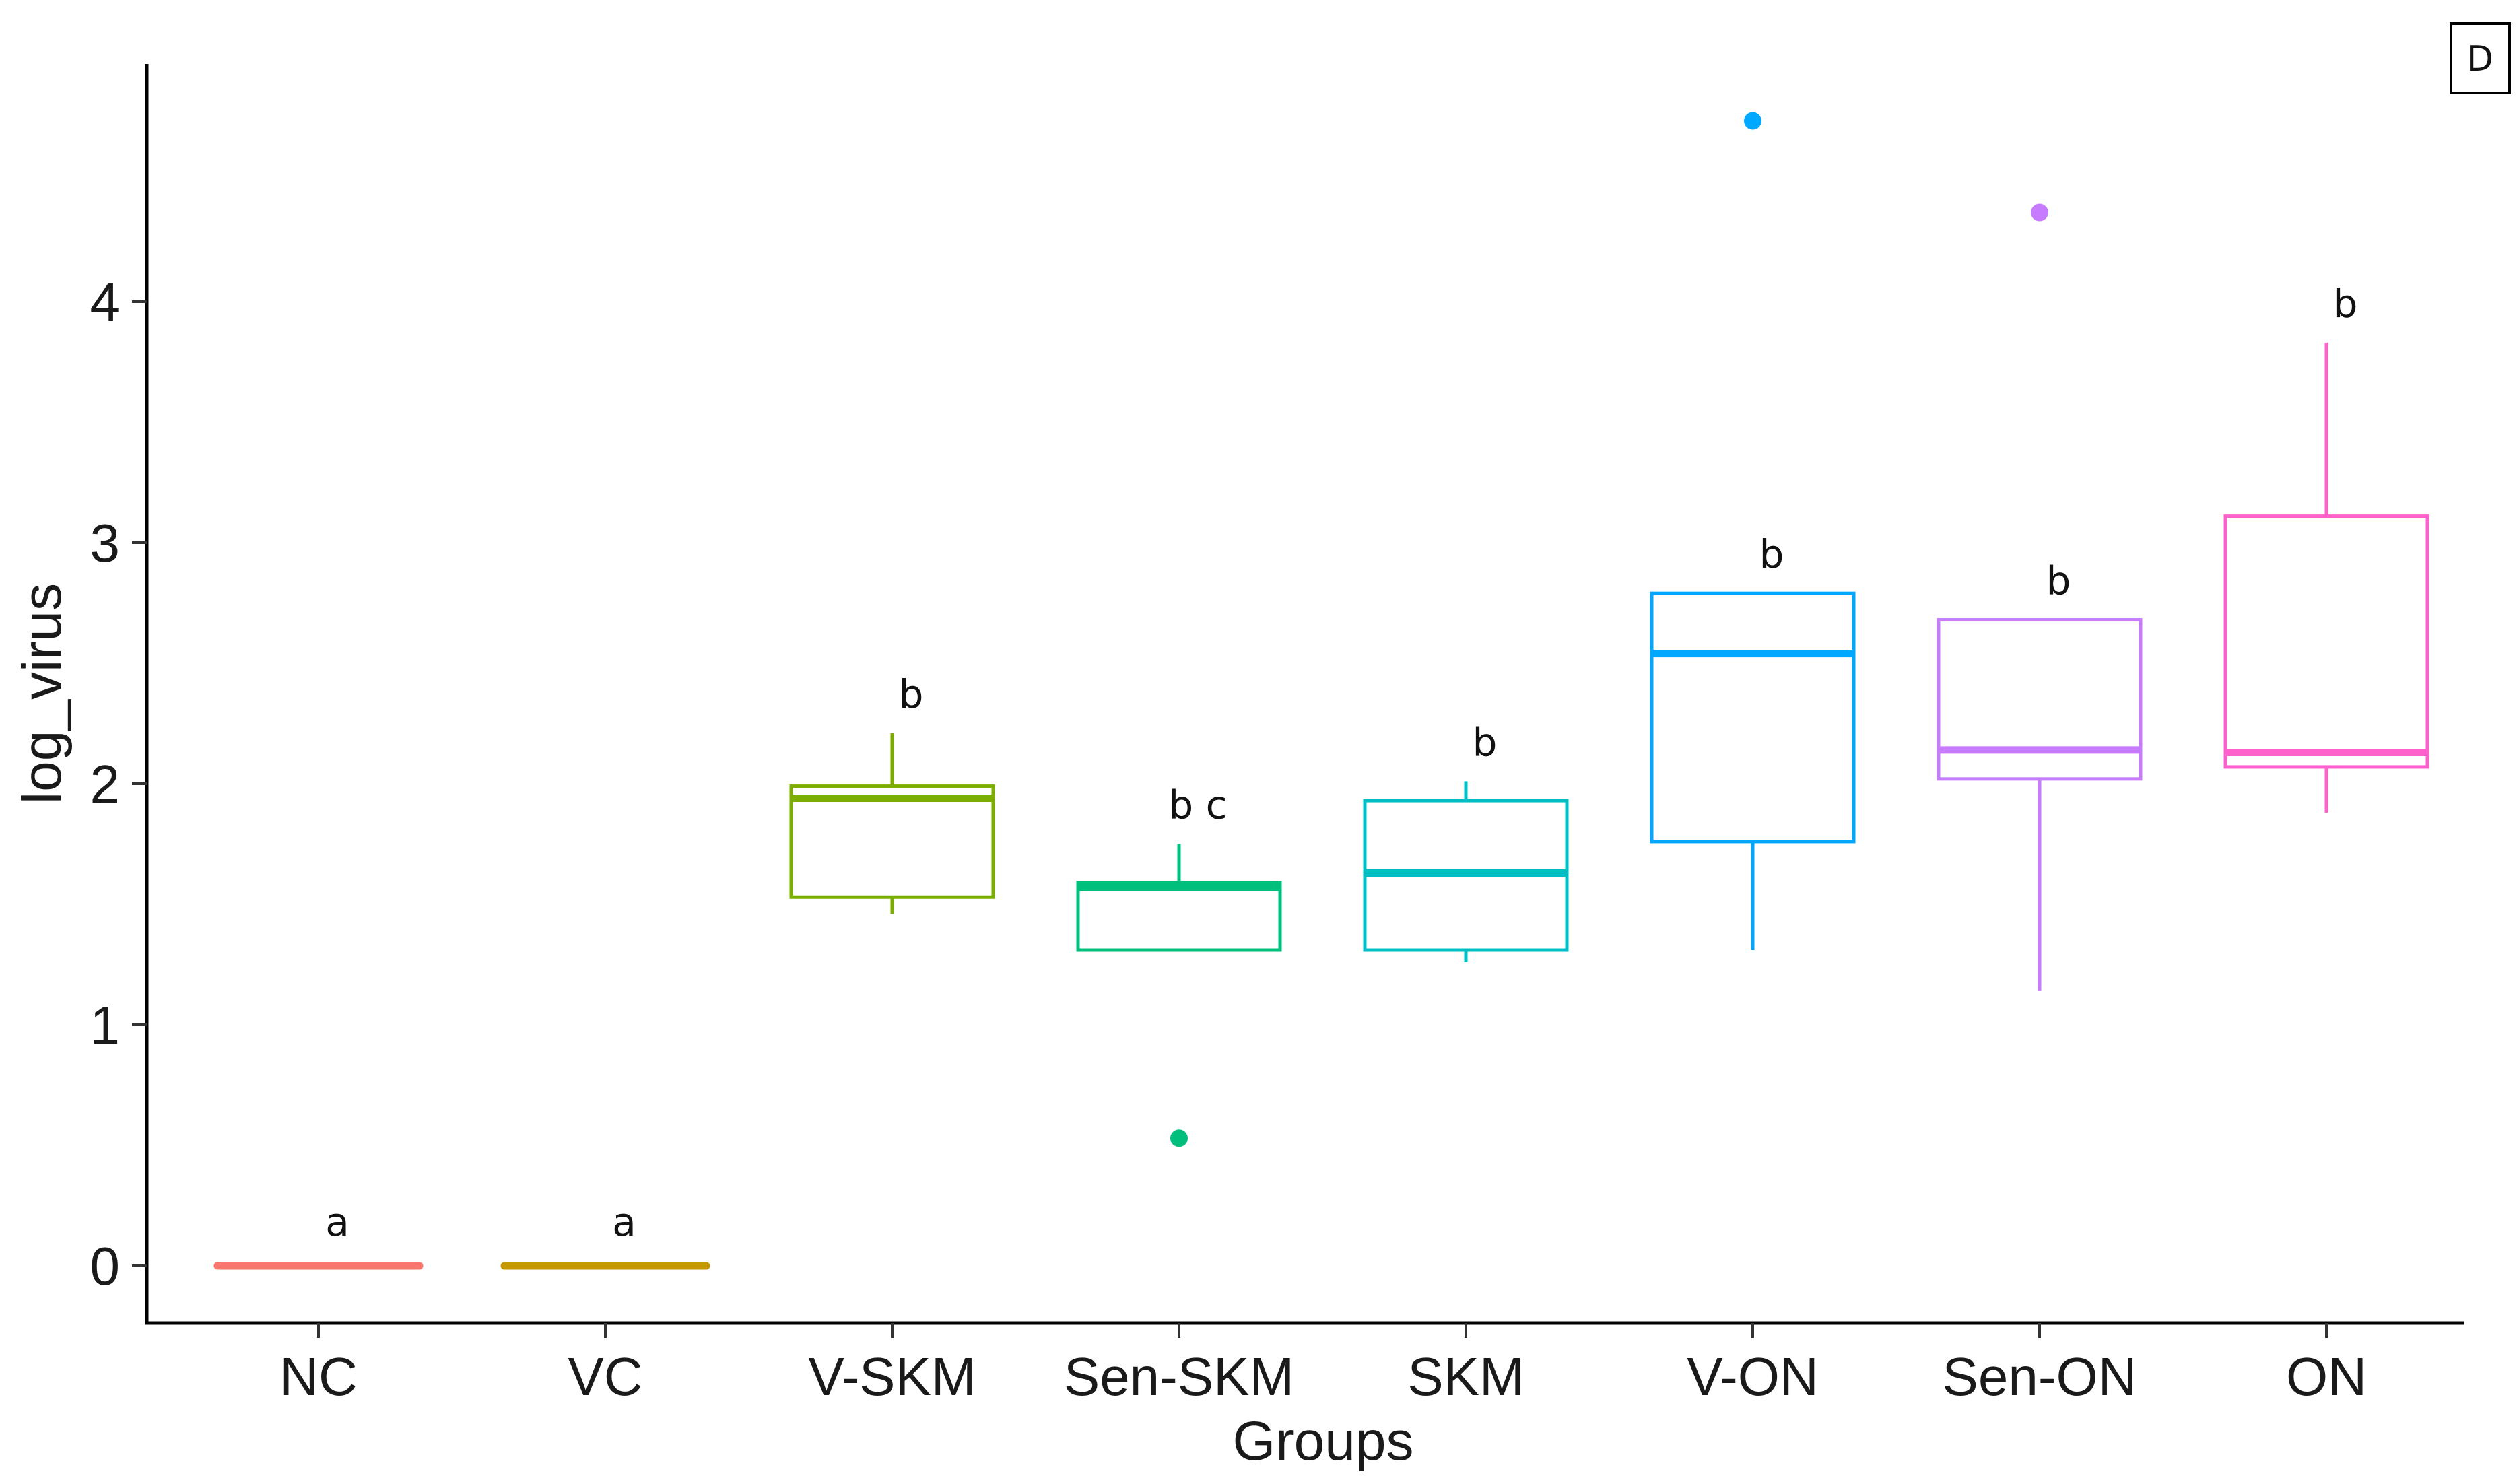  What do you see at coordinates (106, 1025) in the screenshot?
I see `y-tick-label: 1` at bounding box center [106, 1025].